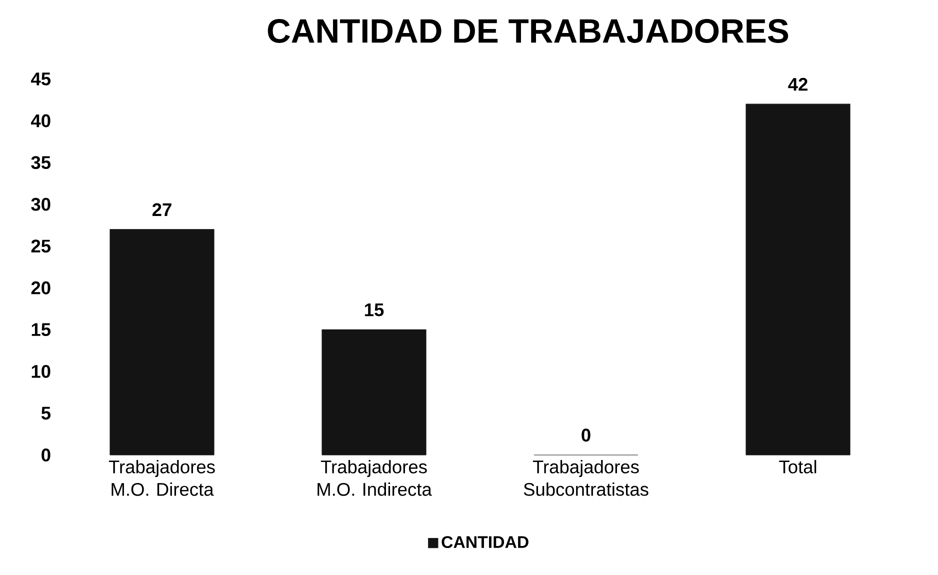  I want to click on data-label: 15, so click(374, 310).